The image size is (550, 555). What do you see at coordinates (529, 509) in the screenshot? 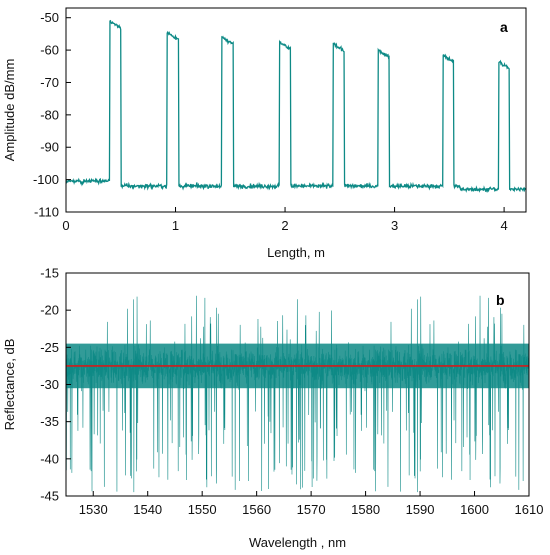
I see `x-tick-label: 1610` at bounding box center [529, 509].